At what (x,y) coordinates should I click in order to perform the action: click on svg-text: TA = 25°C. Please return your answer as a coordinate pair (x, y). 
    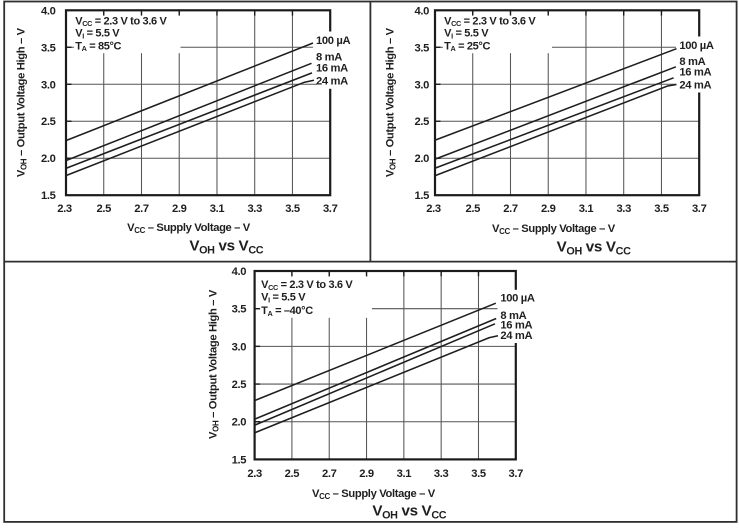
    Looking at the image, I should click on (467, 46).